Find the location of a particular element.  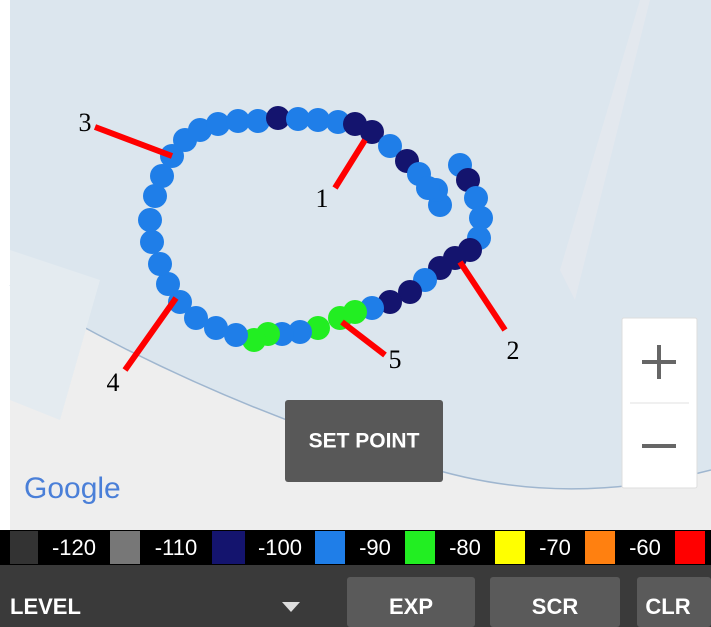

legend-label: -110 is located at coordinates (176, 547).